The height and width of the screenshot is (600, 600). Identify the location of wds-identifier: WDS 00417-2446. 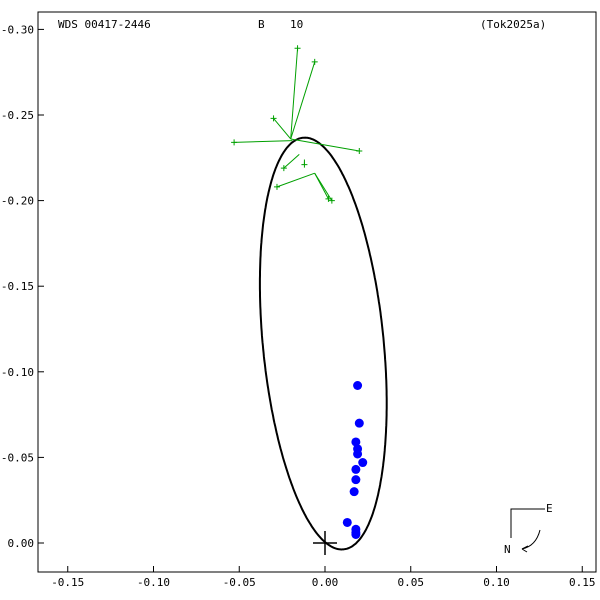
(104, 24).